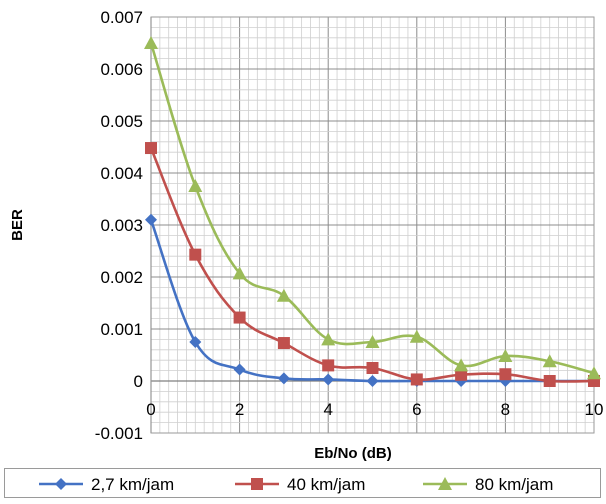 Image resolution: width=606 pixels, height=504 pixels. Describe the element at coordinates (352, 453) in the screenshot. I see `x-axis-title: Eb/No (dB)` at that location.